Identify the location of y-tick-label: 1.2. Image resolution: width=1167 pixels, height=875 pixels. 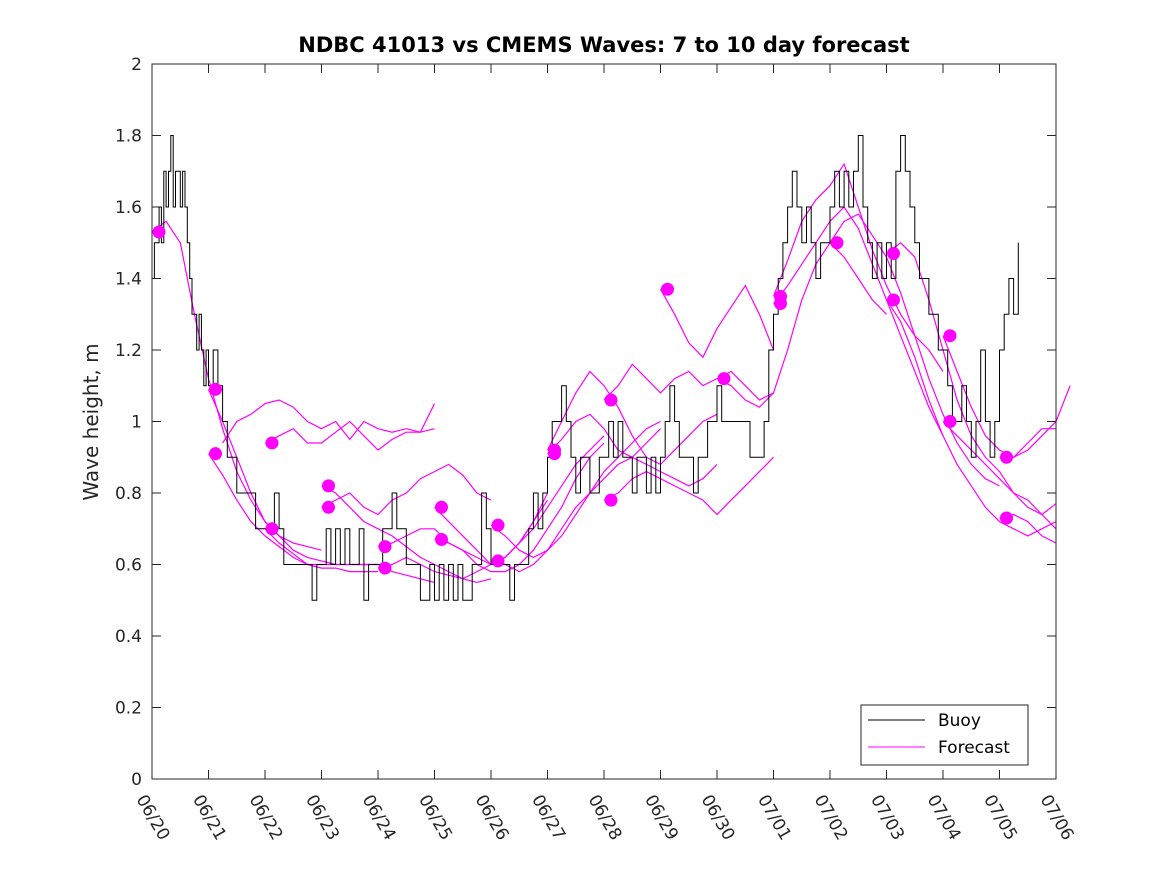
(128, 351).